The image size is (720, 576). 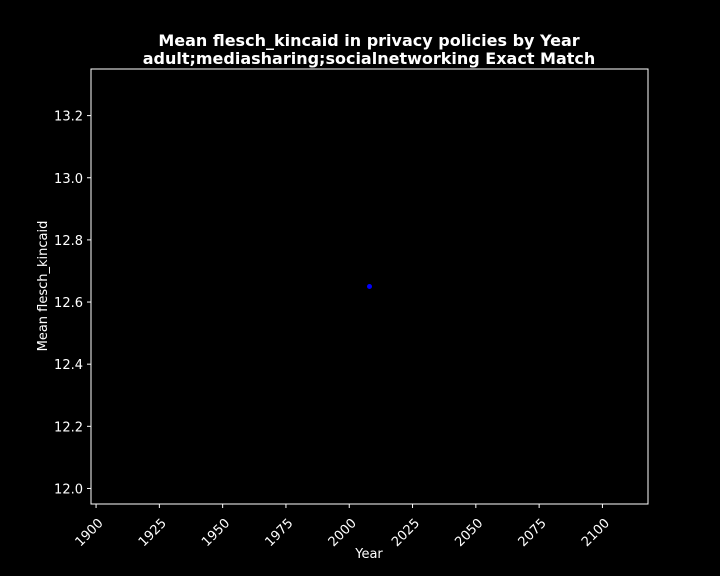 What do you see at coordinates (406, 533) in the screenshot?
I see `x-tick-label: 2025` at bounding box center [406, 533].